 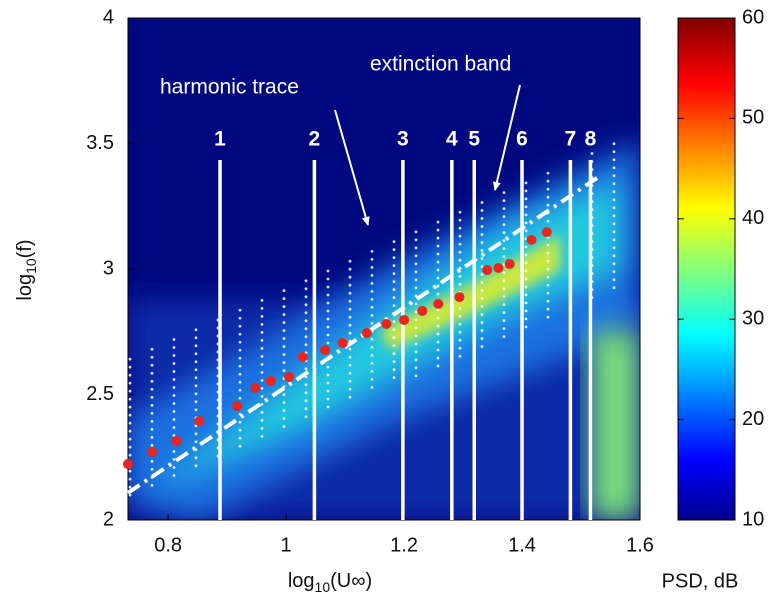 What do you see at coordinates (26, 269) in the screenshot?
I see `y-axis-label: log10(f)` at bounding box center [26, 269].